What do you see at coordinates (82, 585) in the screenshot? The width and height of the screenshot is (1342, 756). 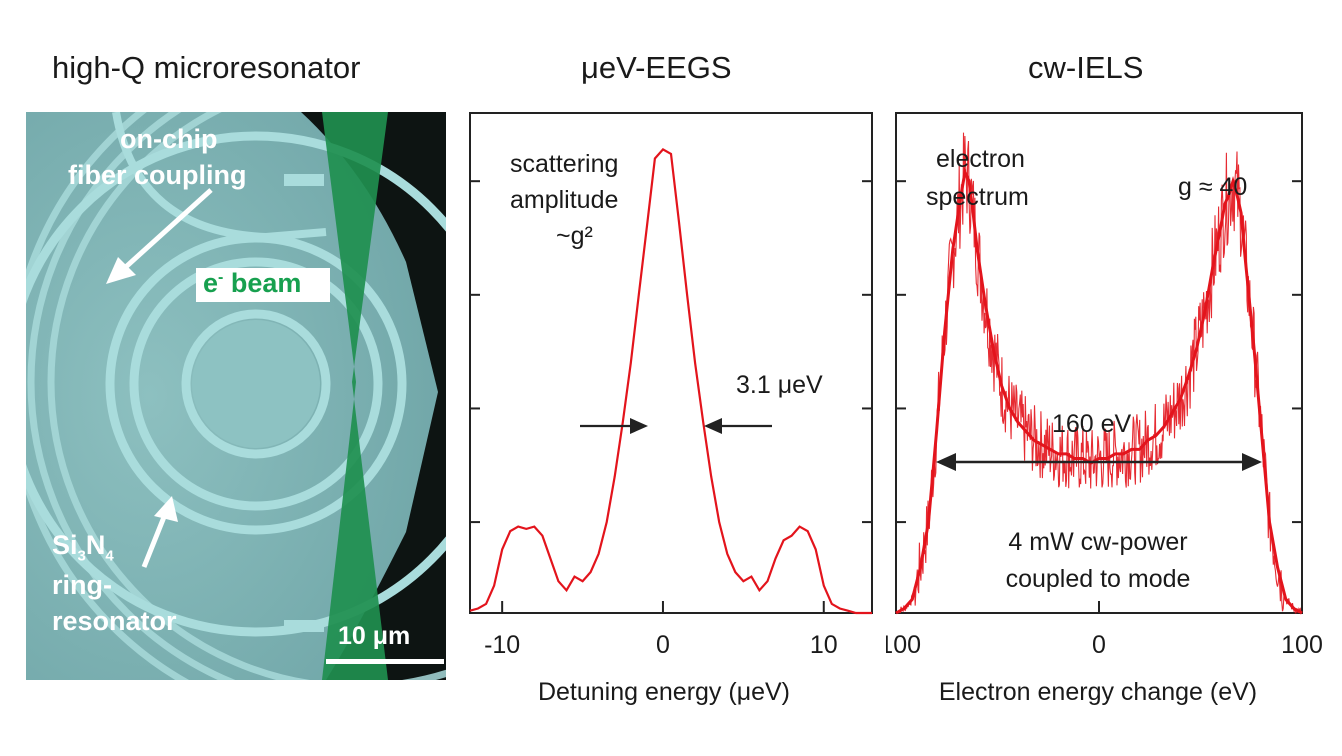 I see `label-ring: ring-` at bounding box center [82, 585].